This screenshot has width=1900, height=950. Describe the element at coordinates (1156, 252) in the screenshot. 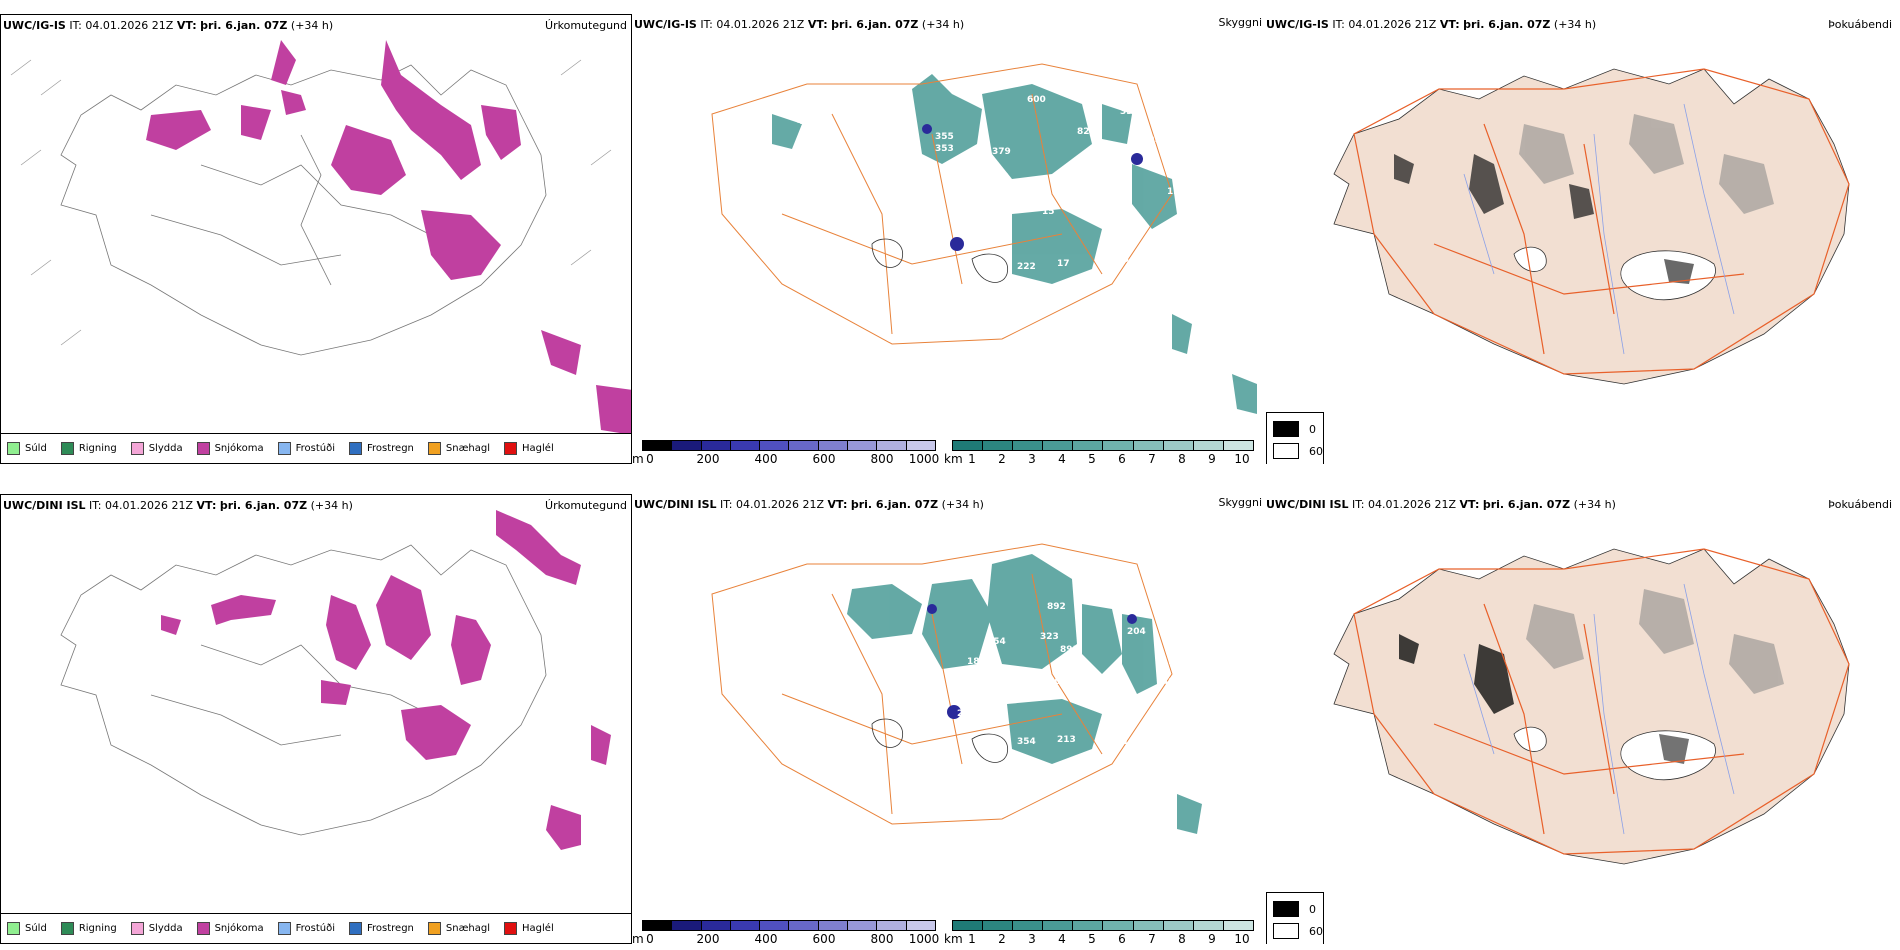

I see `map-value-label: 421` at that location.